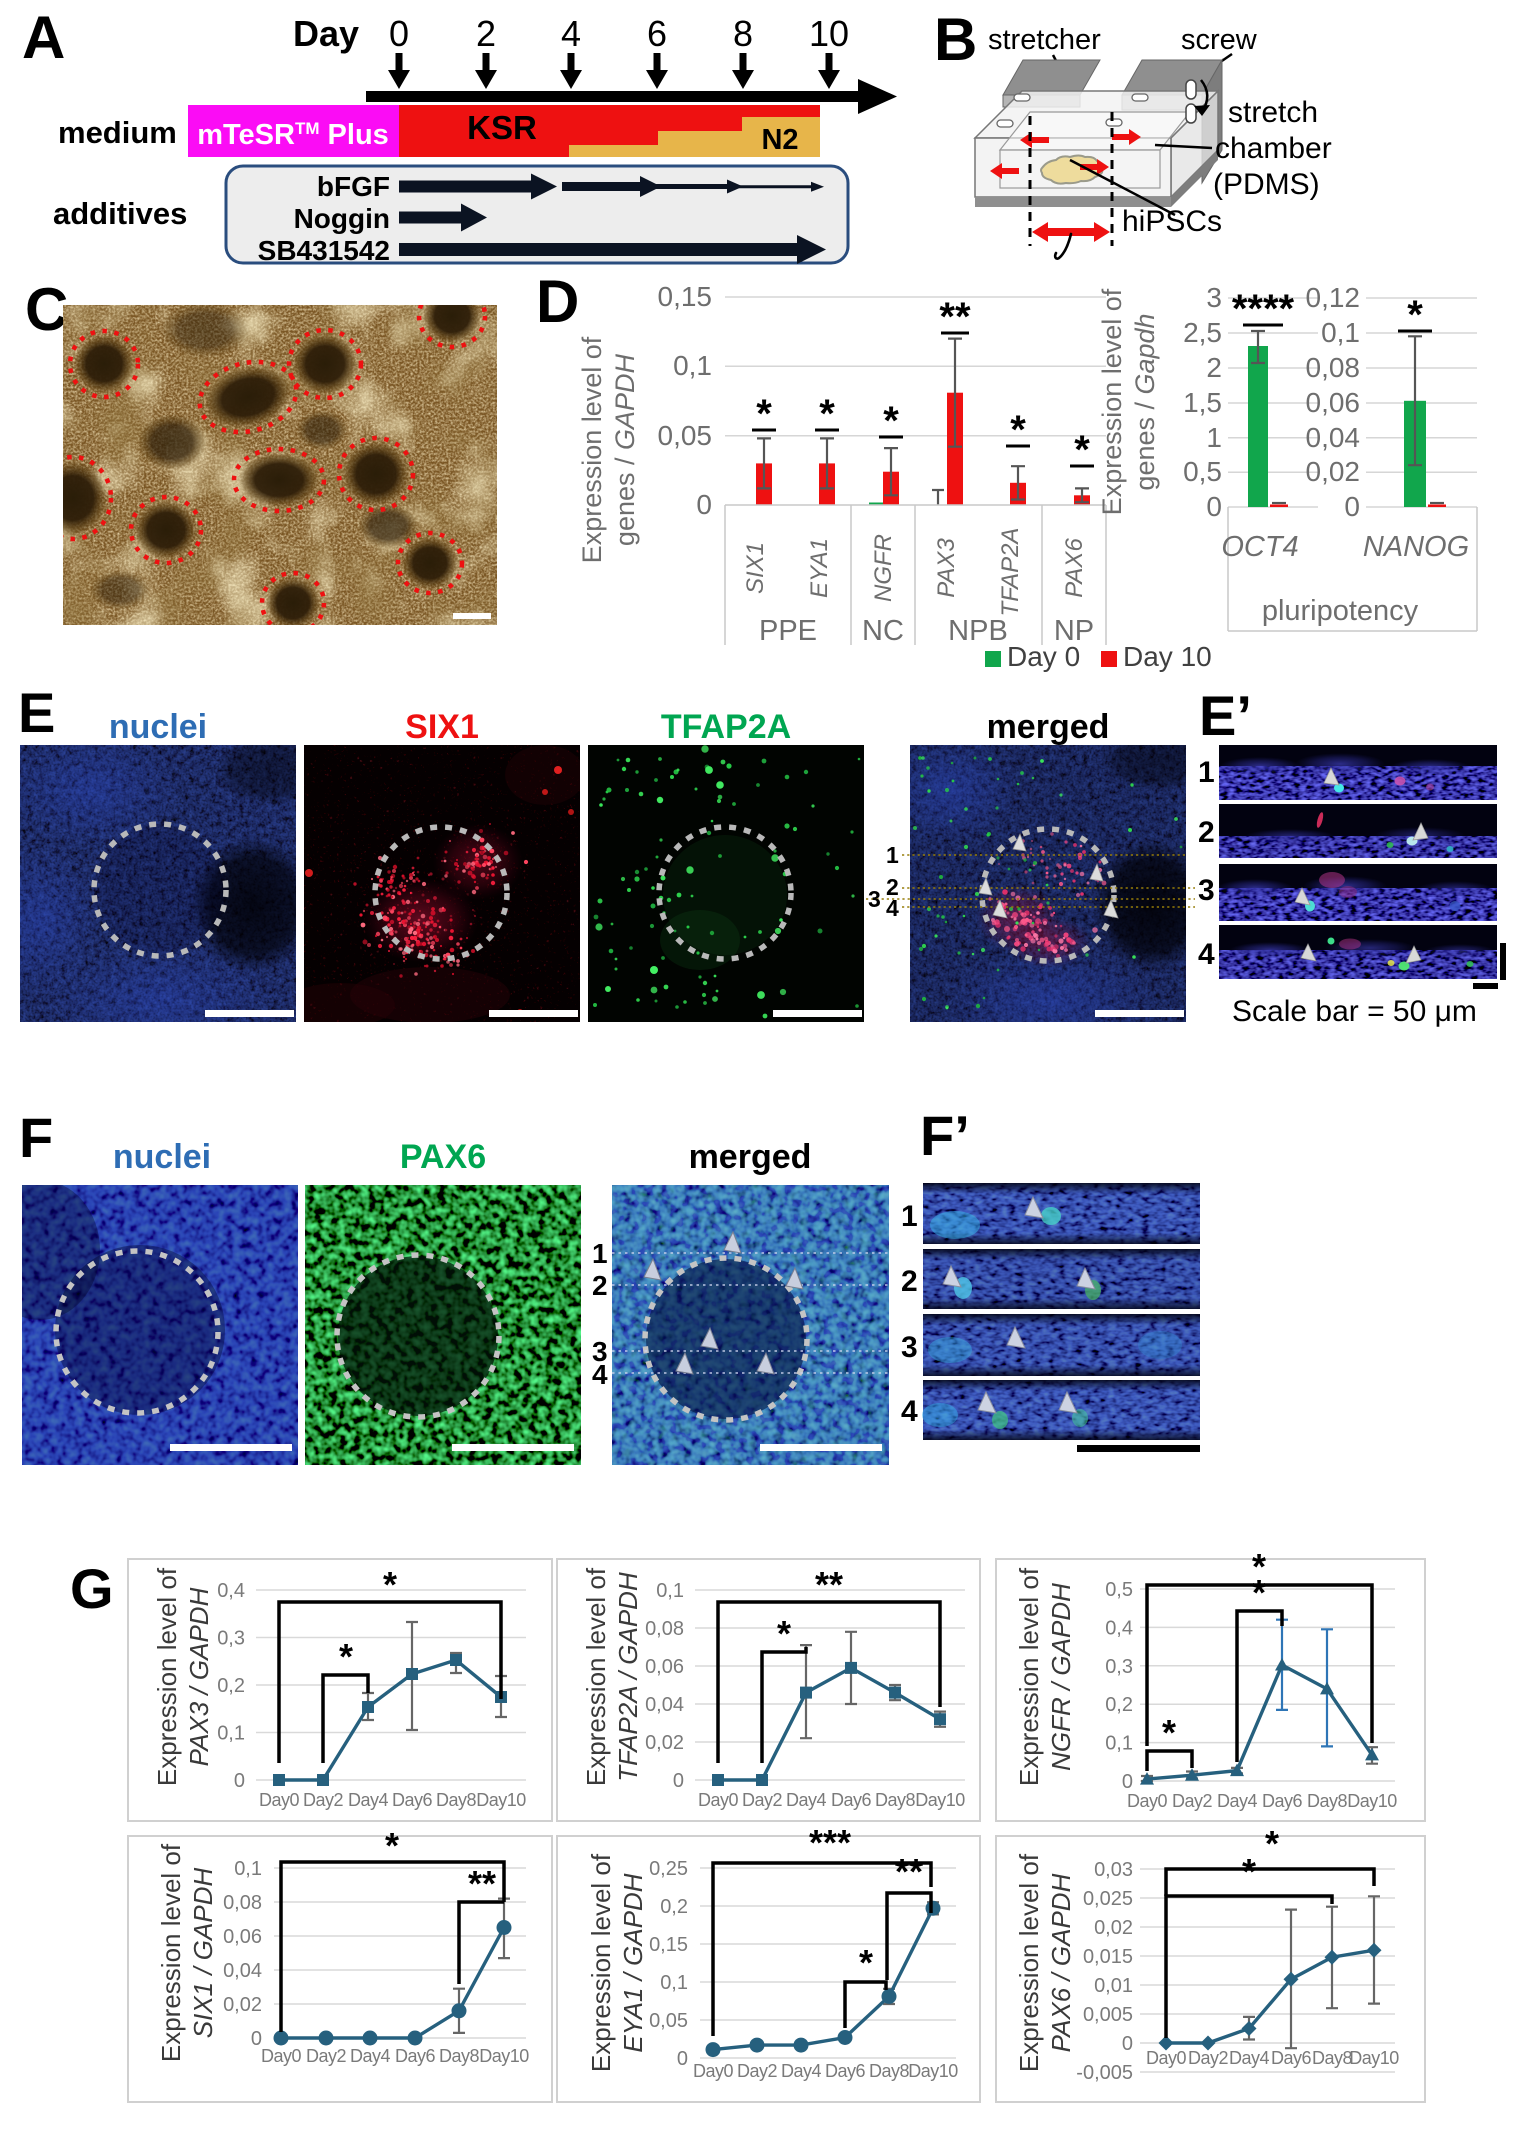 The image size is (1528, 2141). What do you see at coordinates (231, 1591) in the screenshot?
I see `svg-text: 0,4` at bounding box center [231, 1591].